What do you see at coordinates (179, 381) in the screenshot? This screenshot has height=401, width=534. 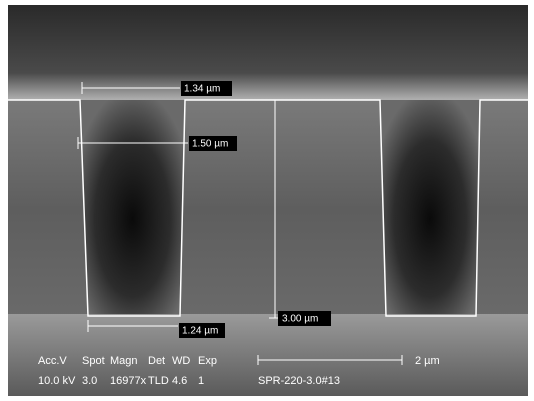 I see `info-value: 4.6` at bounding box center [179, 381].